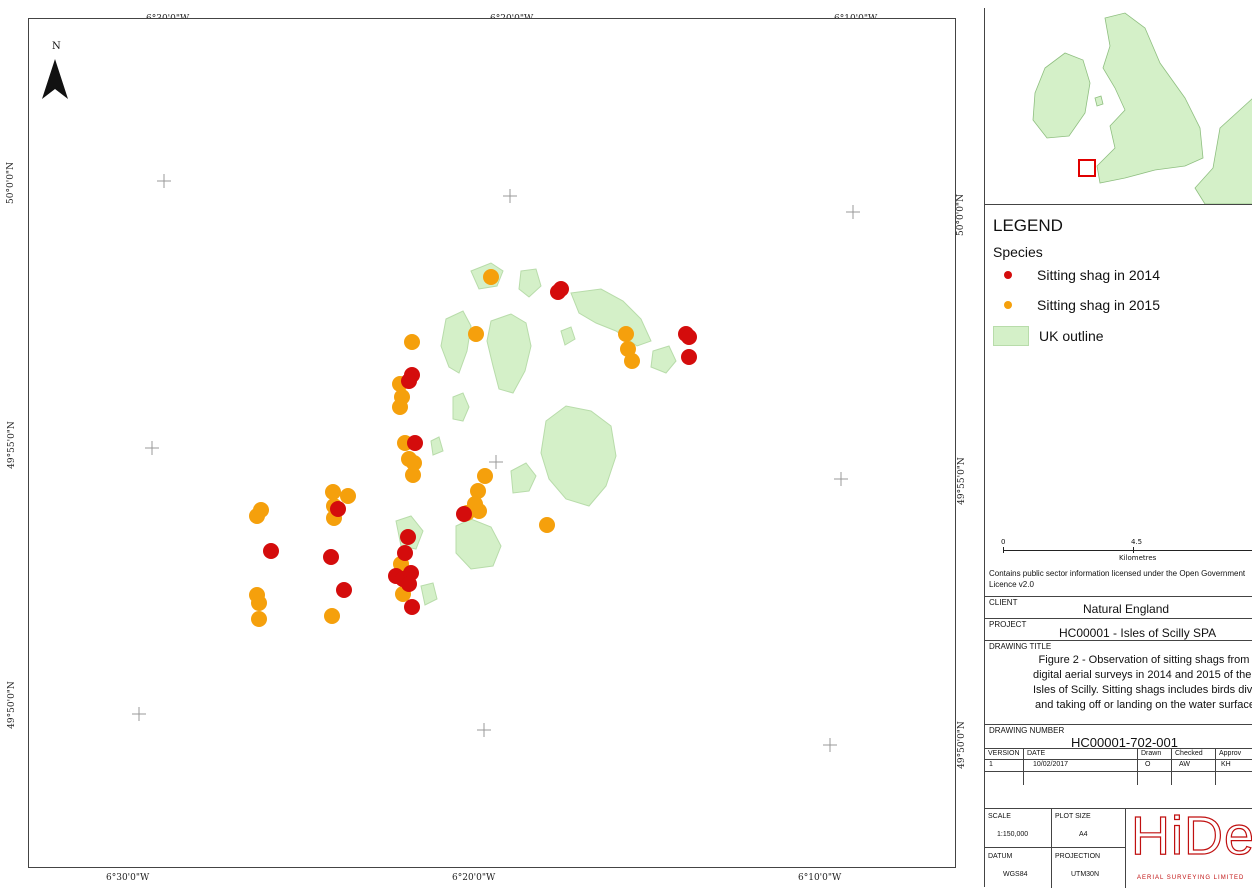  What do you see at coordinates (1230, 753) in the screenshot?
I see `approved-label: Approv` at bounding box center [1230, 753].